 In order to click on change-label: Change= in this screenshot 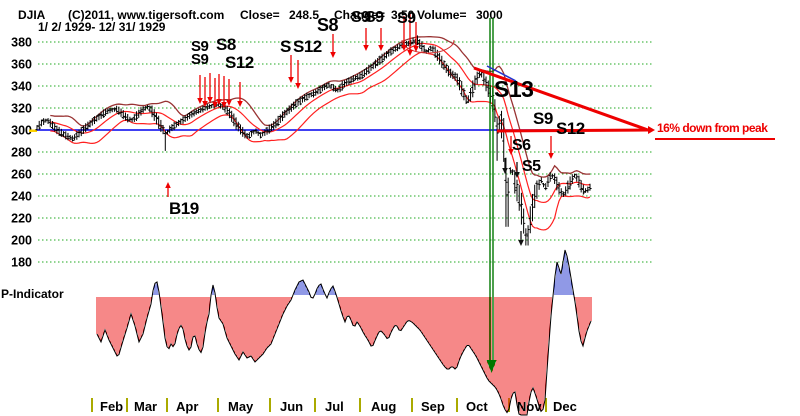, I will do `click(360, 15)`.